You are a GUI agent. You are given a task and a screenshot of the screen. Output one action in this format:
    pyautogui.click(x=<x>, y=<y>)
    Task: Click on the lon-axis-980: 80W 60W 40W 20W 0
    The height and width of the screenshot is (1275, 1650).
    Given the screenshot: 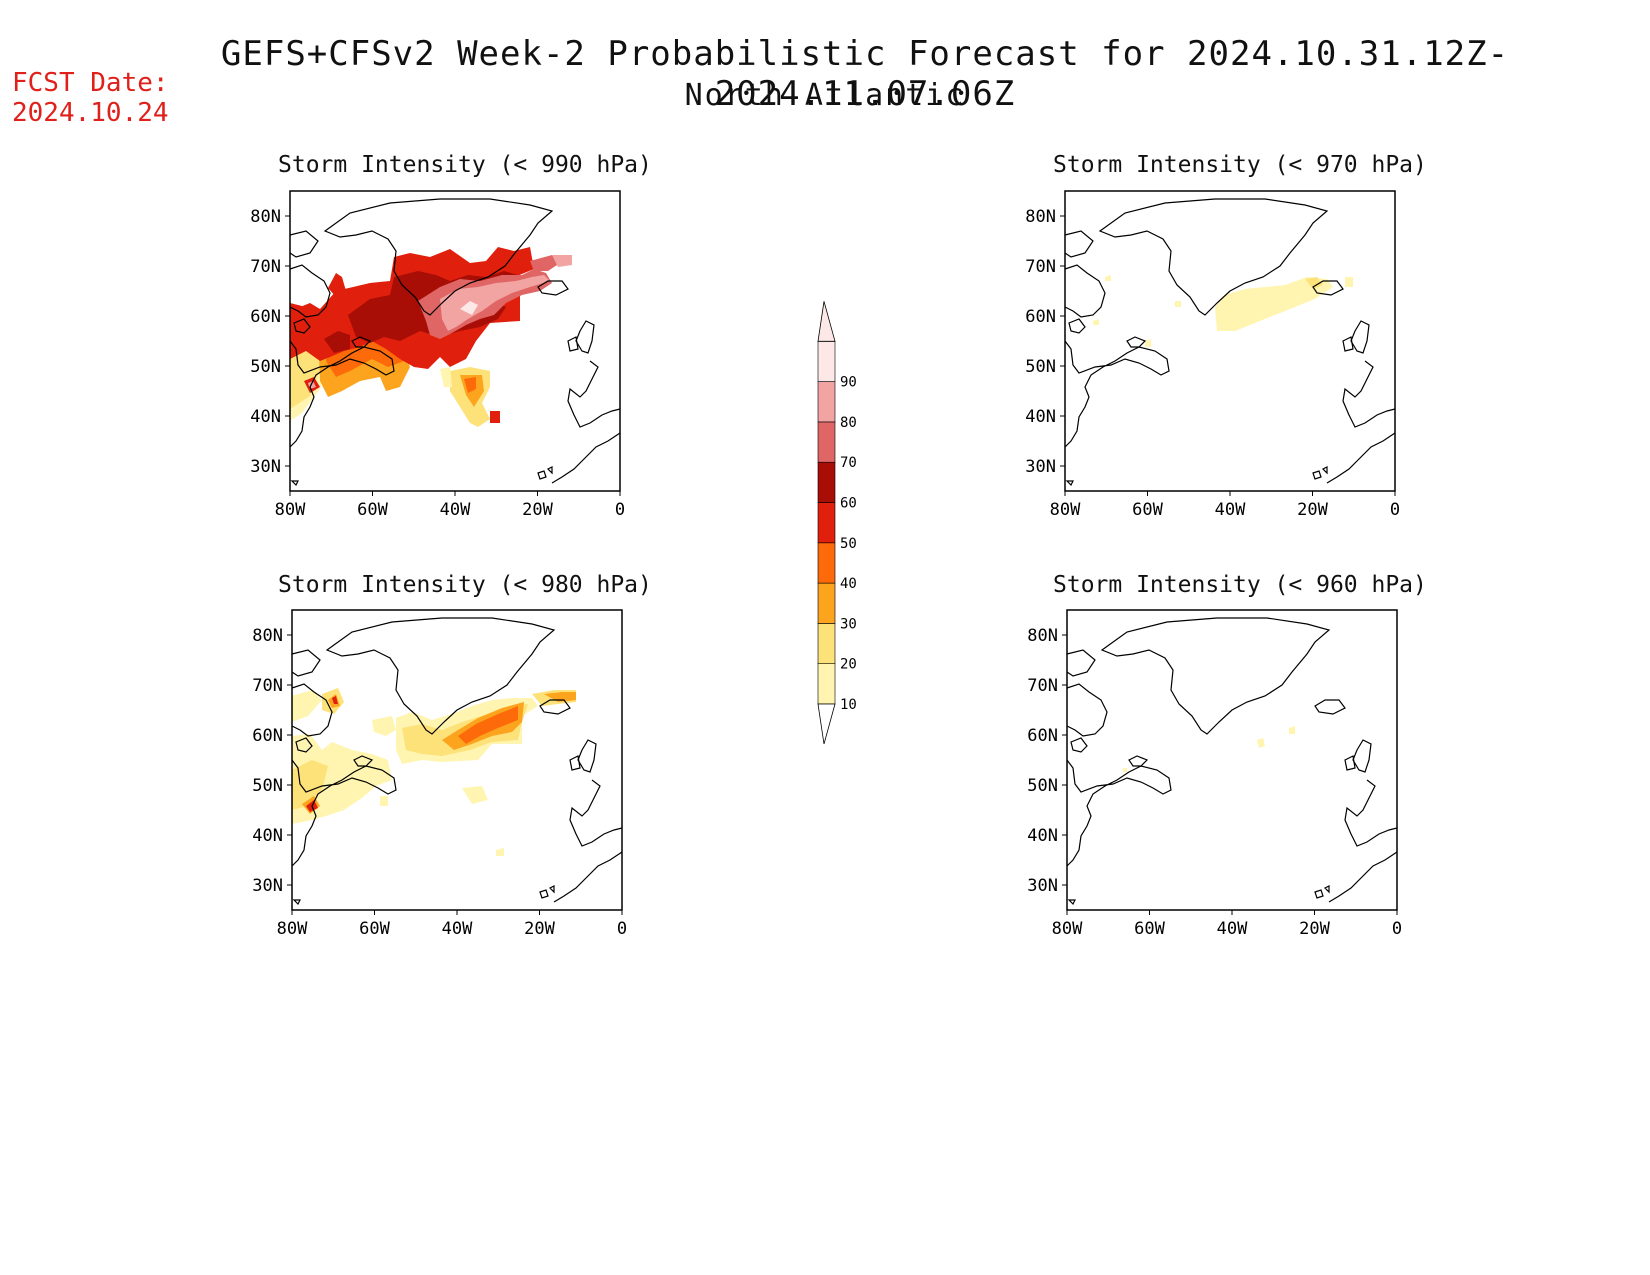 What is the action you would take?
    pyautogui.click(x=452, y=924)
    